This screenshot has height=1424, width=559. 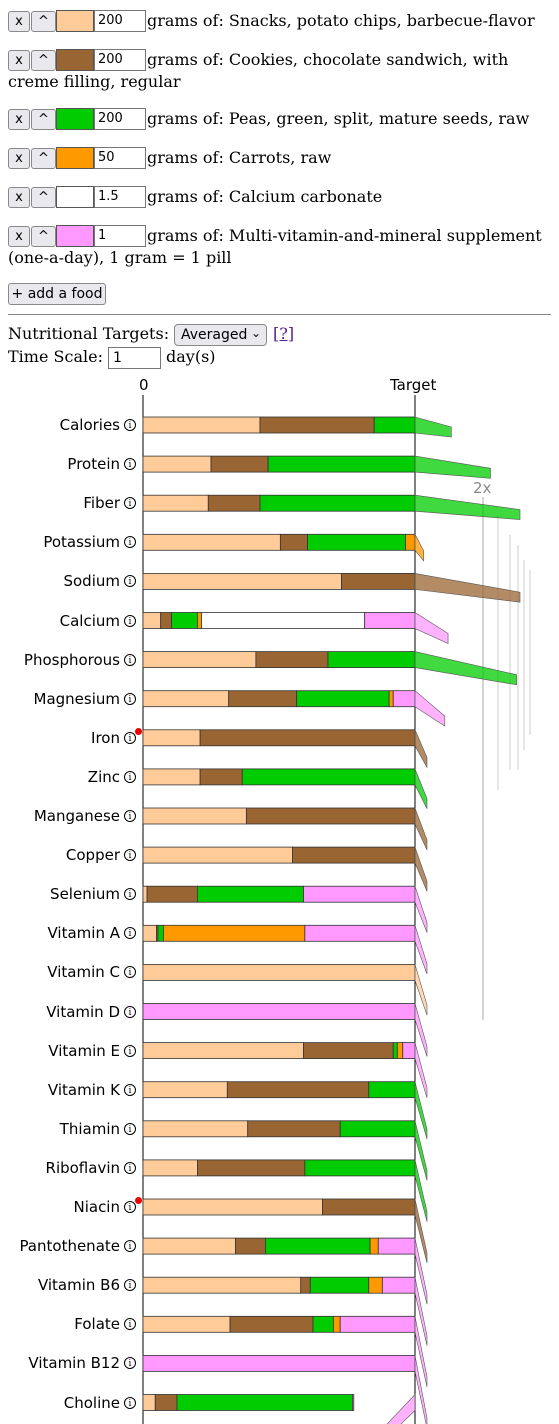 I want to click on nutrient-label: Selenium, so click(x=85, y=894).